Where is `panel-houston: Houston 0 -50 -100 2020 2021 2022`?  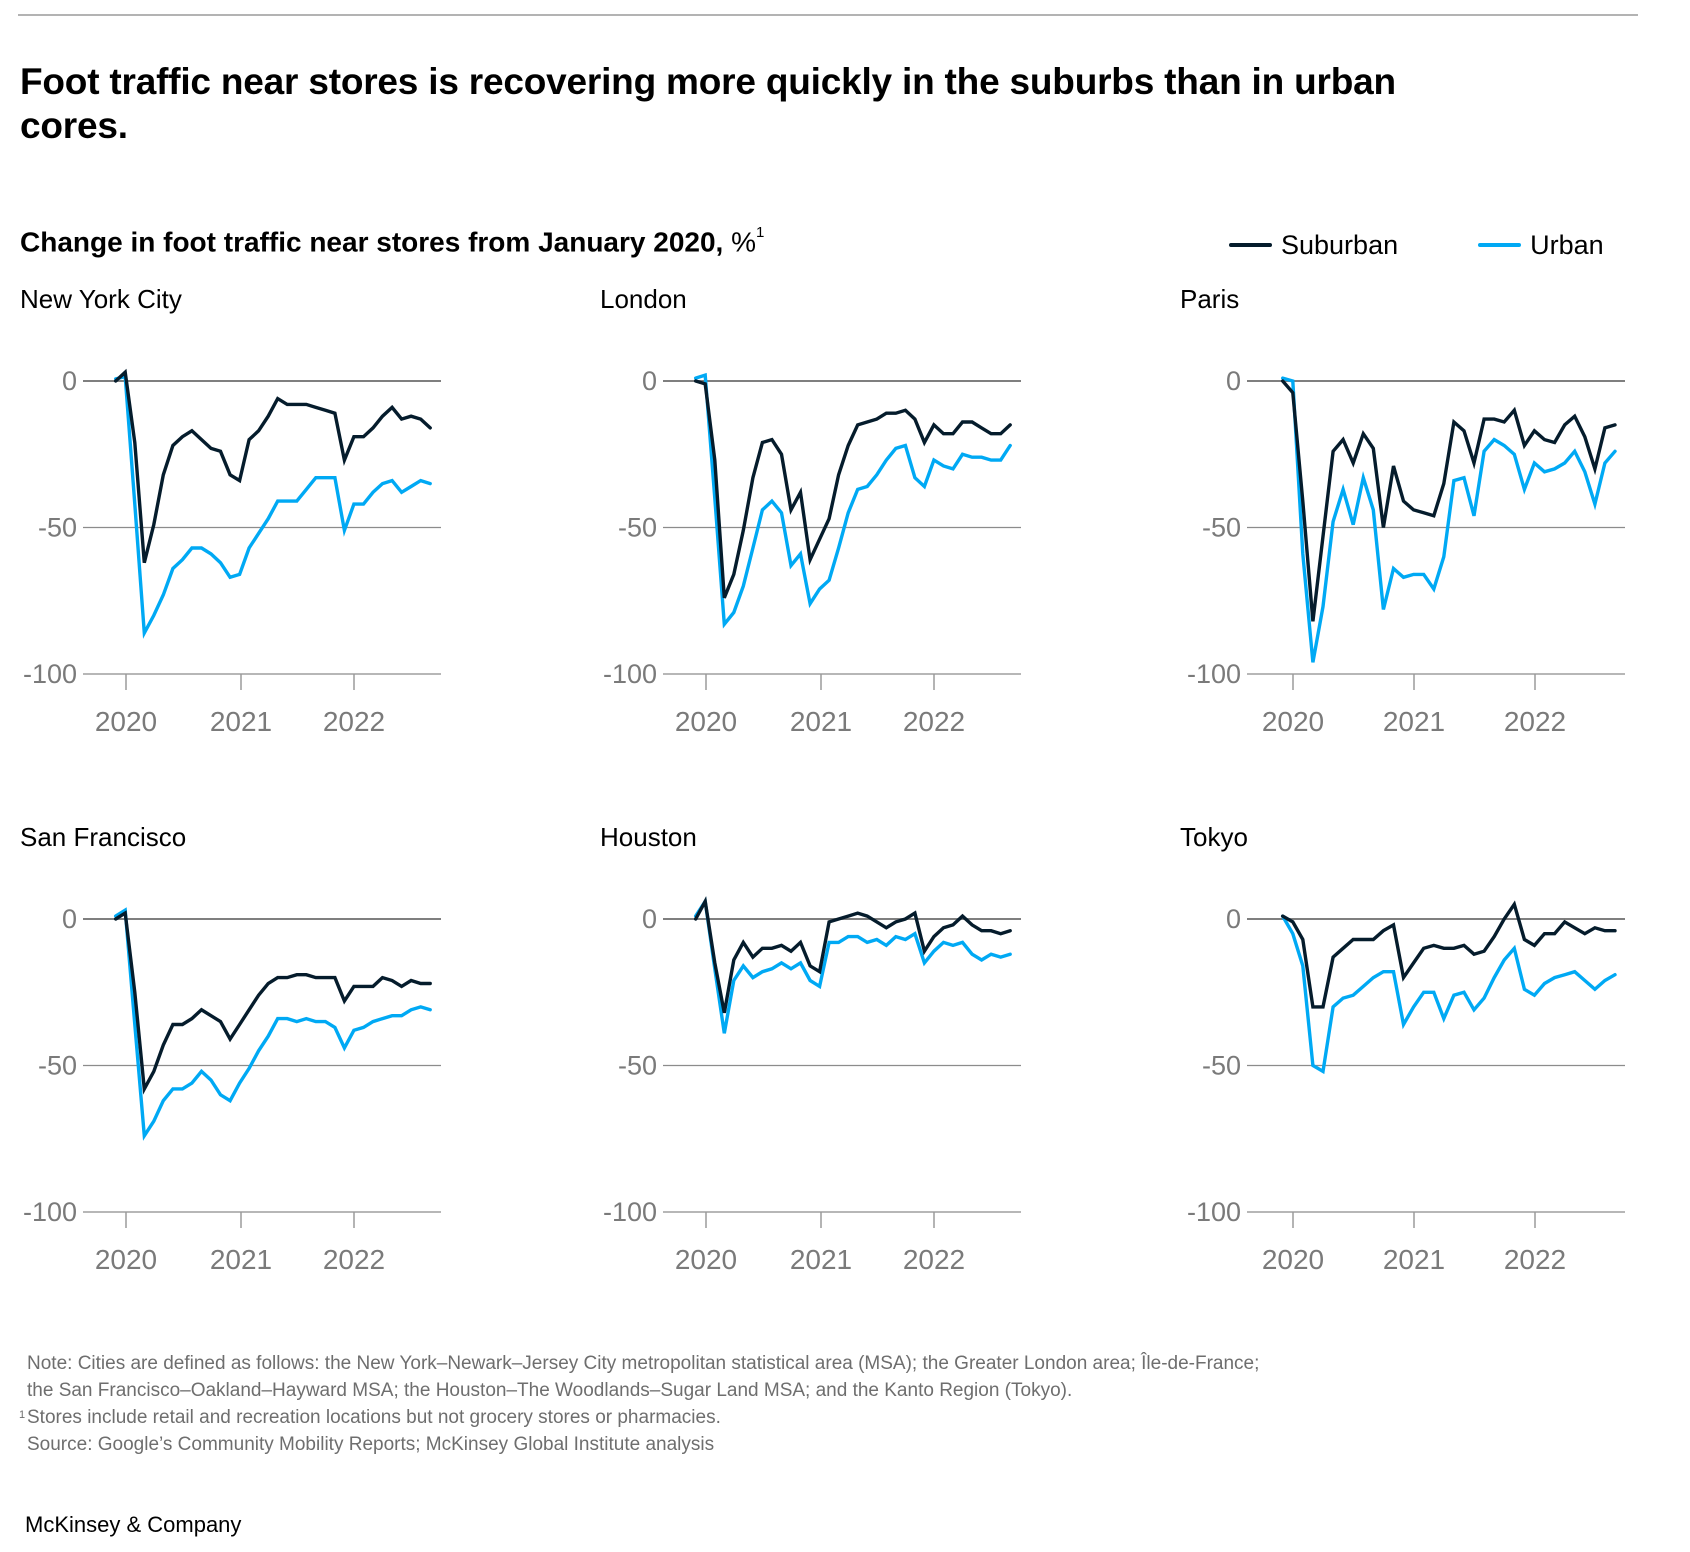
panel-houston: Houston 0 -50 -100 2020 2021 2022 is located at coordinates (840, 1048).